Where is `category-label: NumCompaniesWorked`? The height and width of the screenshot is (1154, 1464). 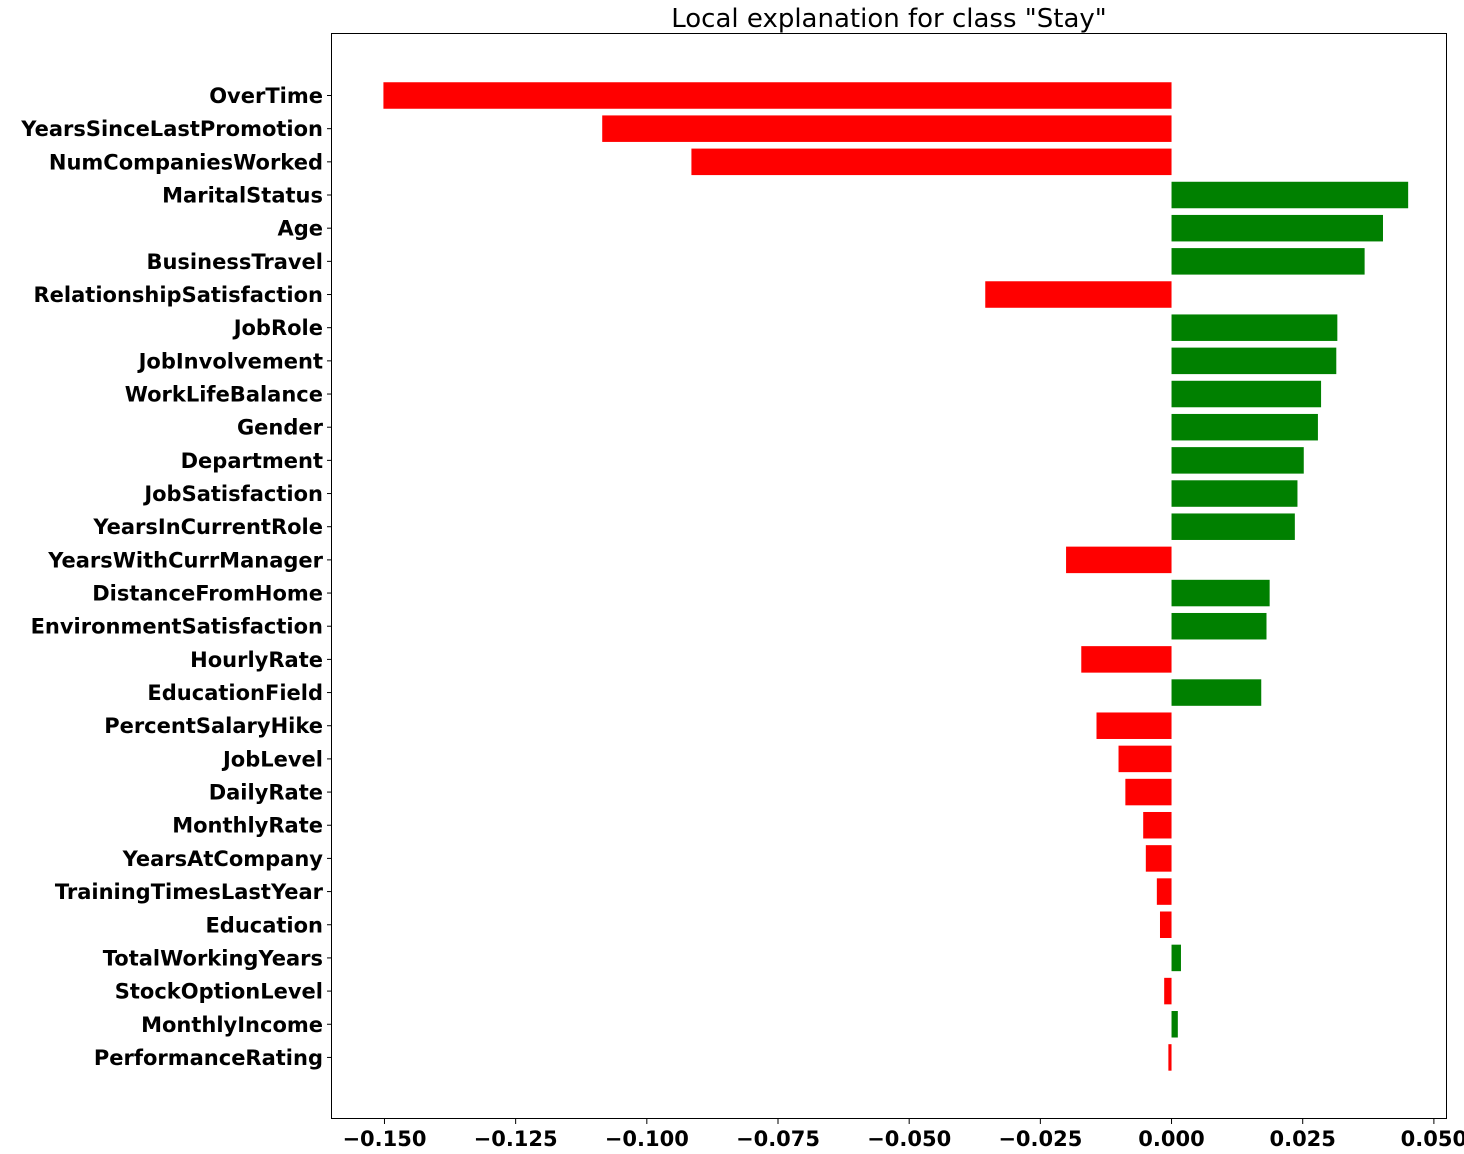 category-label: NumCompaniesWorked is located at coordinates (186, 162).